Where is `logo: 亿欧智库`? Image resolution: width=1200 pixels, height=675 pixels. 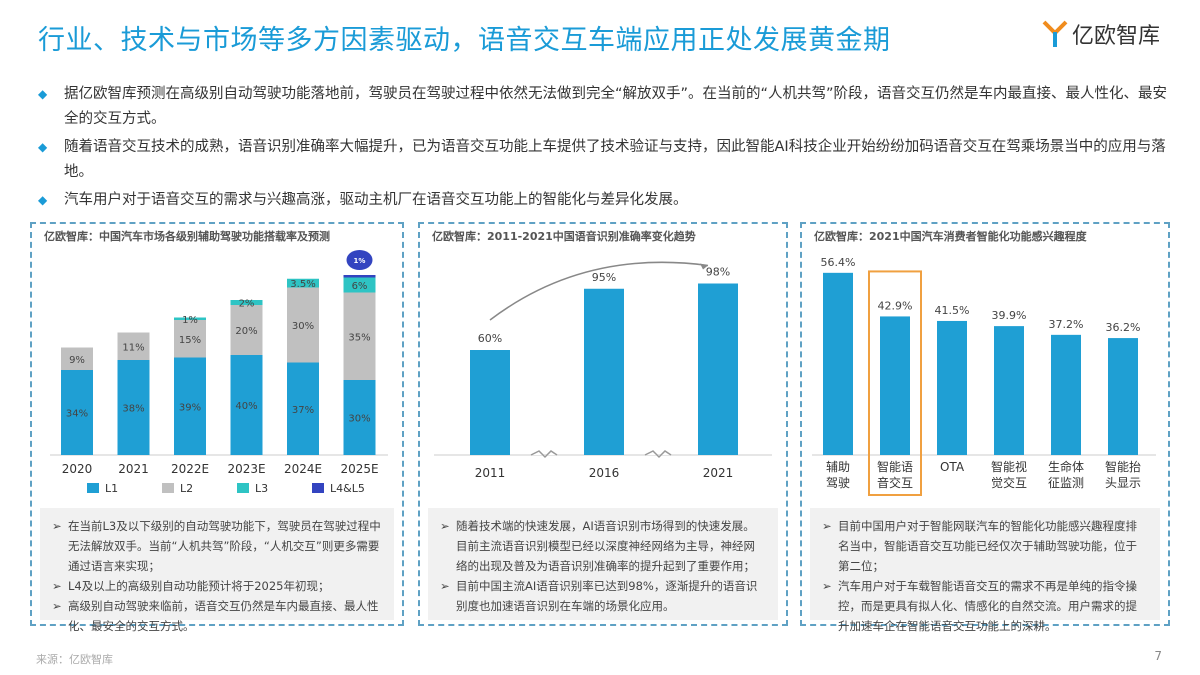
logo: 亿欧智库 is located at coordinates (1101, 34).